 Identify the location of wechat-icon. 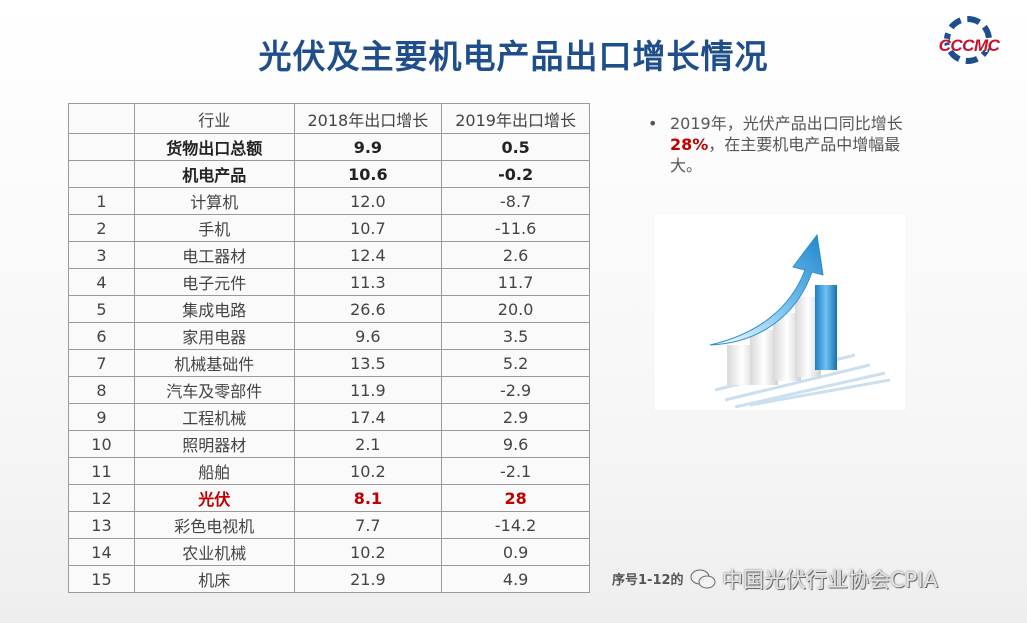
(703, 579).